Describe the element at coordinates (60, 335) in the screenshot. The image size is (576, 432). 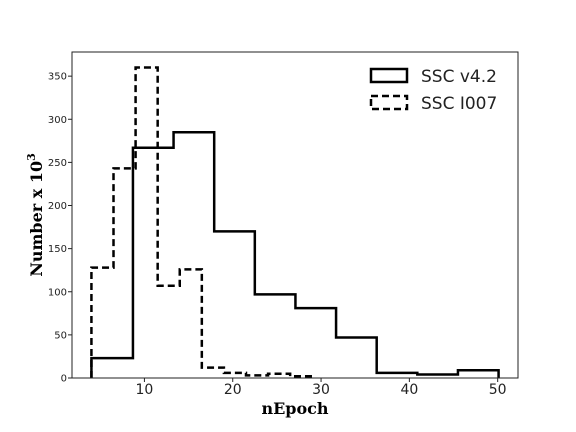
I see `y-tick-label: 50` at that location.